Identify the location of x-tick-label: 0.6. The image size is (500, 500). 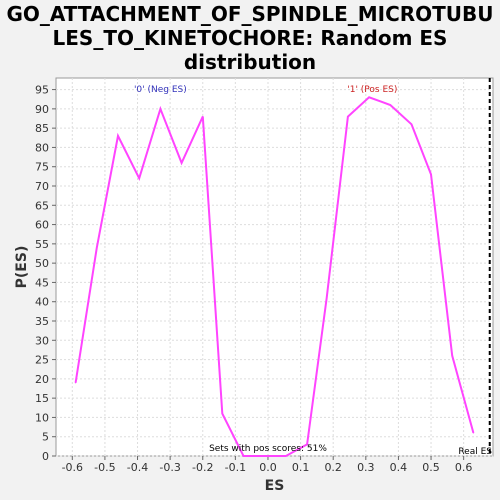
(464, 467).